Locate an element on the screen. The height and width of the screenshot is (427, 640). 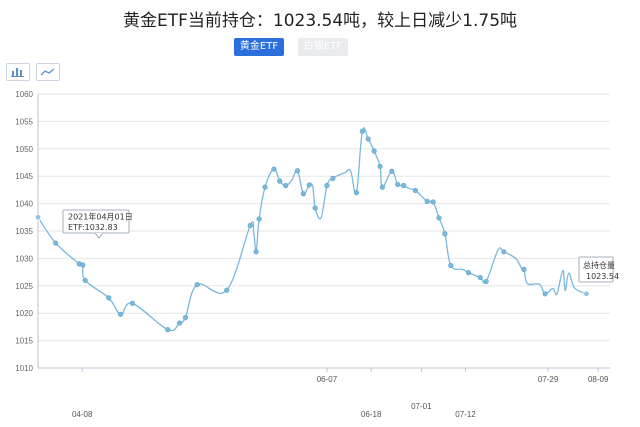
line-view-button is located at coordinates (48, 72).